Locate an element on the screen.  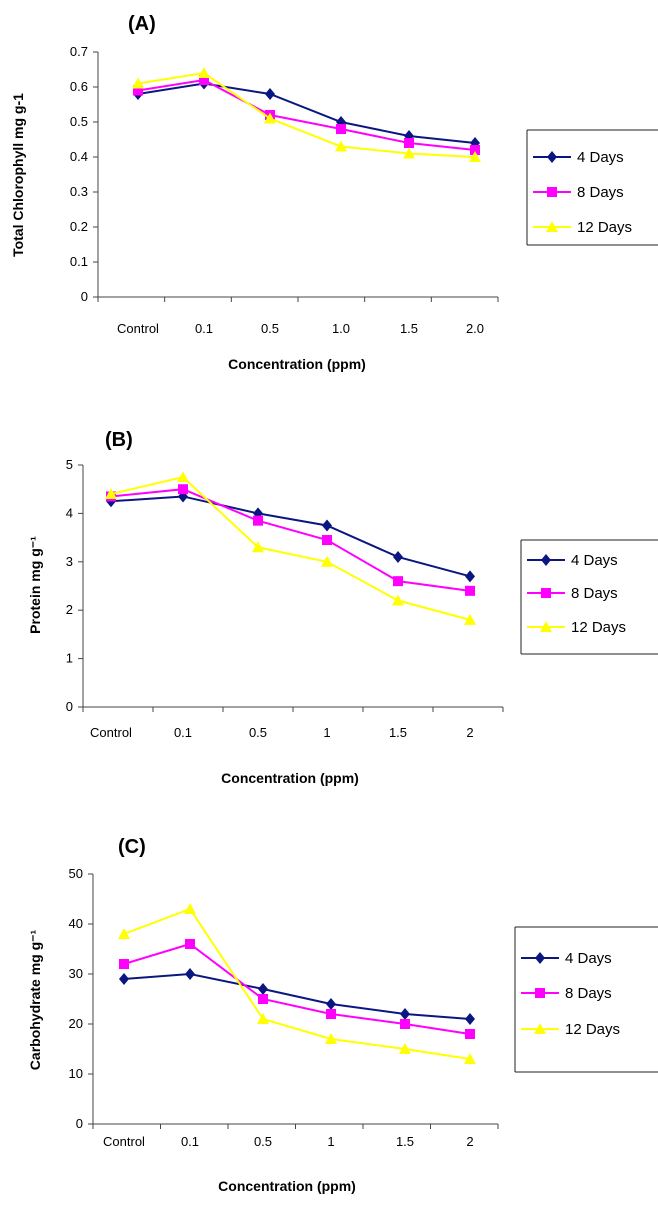
chart-c-legend-label: 8 Days is located at coordinates (588, 993).